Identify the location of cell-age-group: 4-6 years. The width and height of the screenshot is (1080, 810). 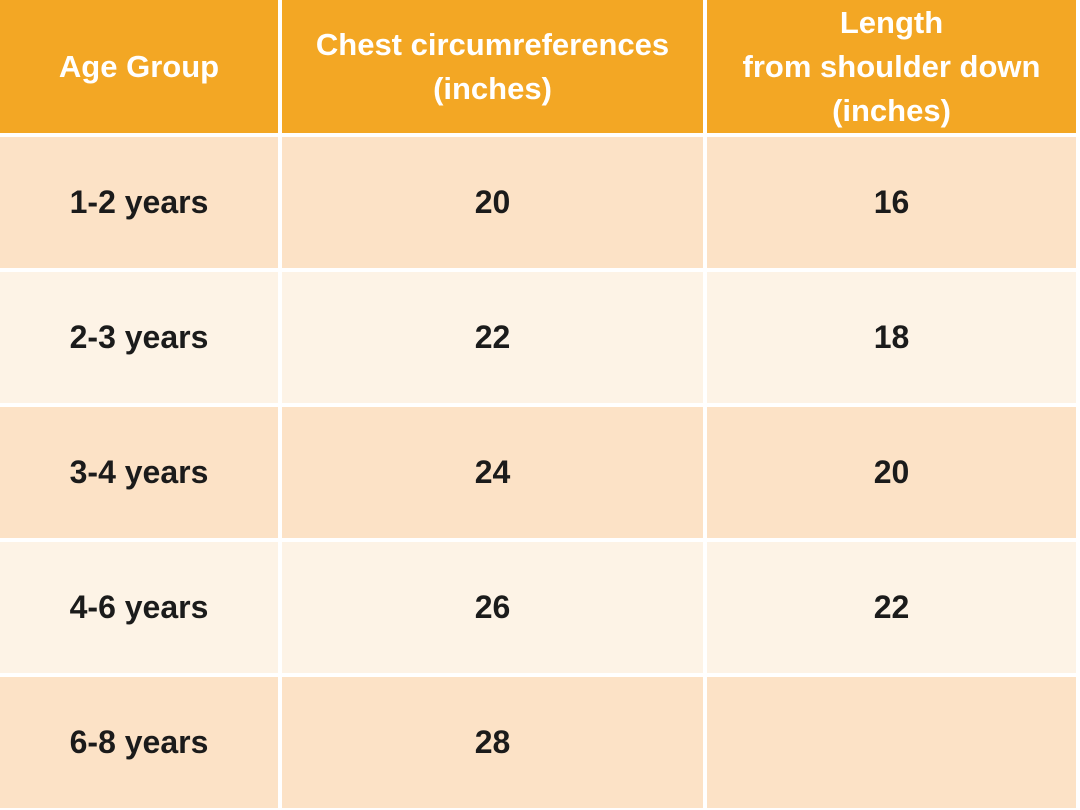
(139, 607).